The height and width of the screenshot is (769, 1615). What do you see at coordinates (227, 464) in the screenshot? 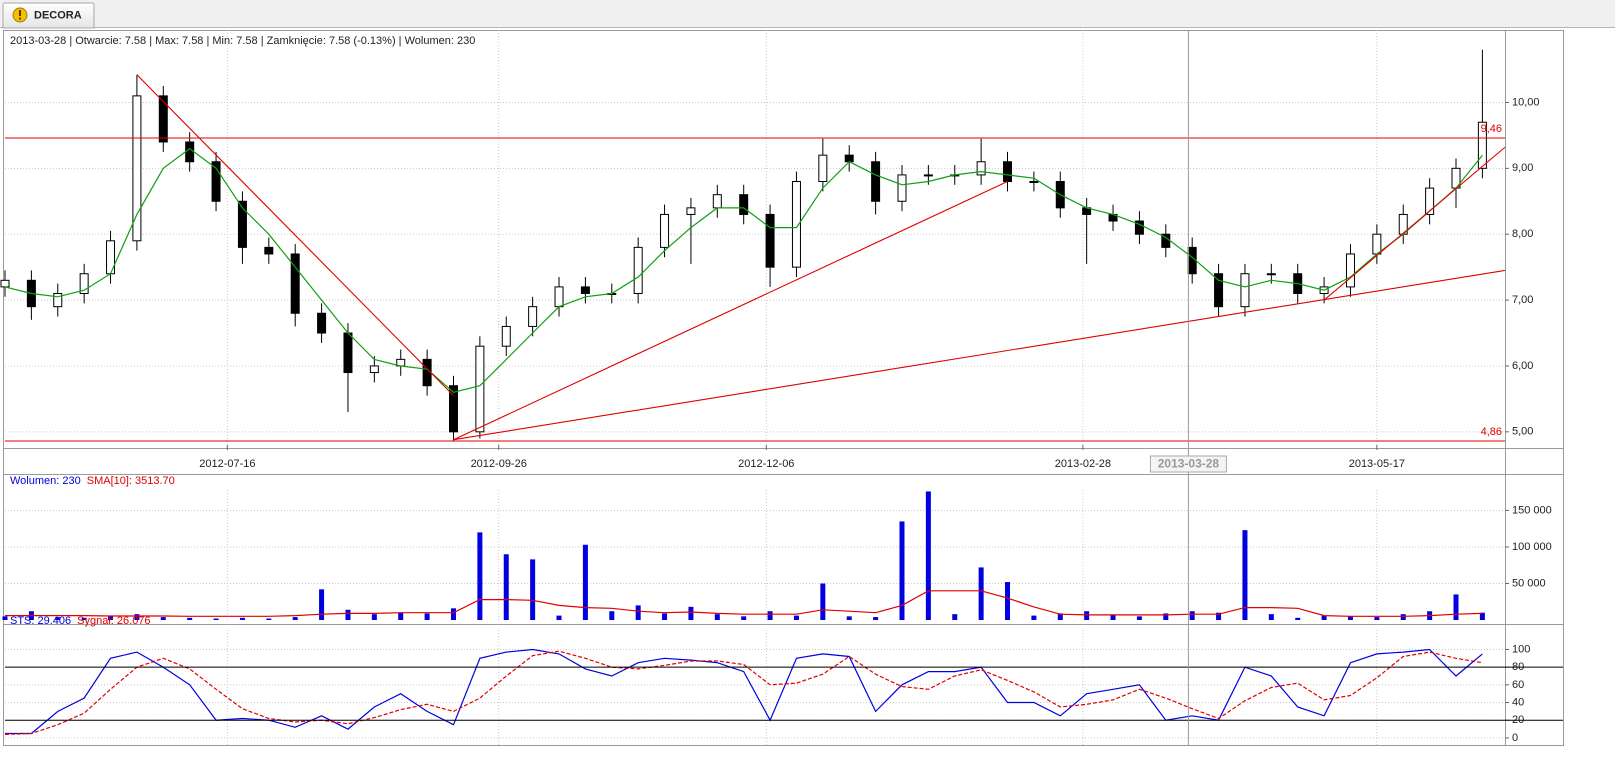
I see `x-tick-label: 2012-07-16` at bounding box center [227, 464].